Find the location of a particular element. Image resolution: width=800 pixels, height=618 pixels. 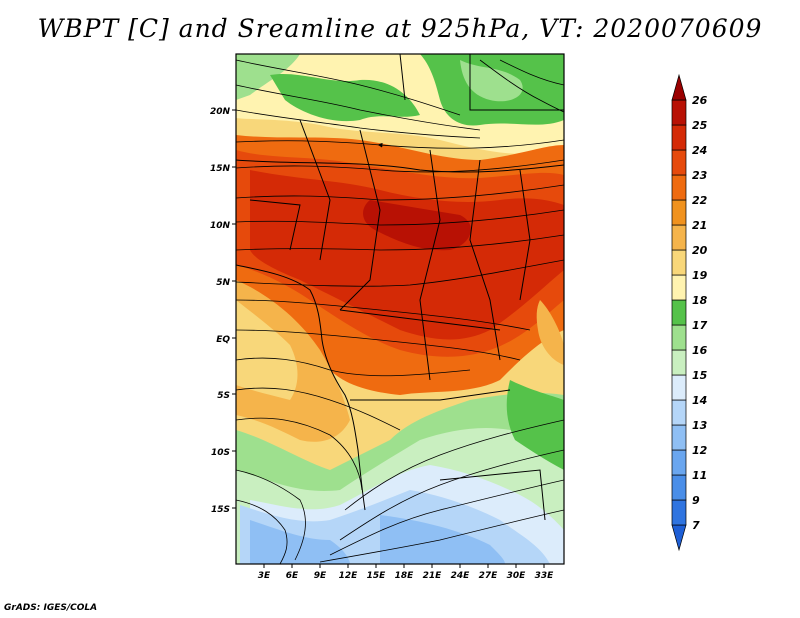

lat-label: EQ is located at coordinates (223, 340).